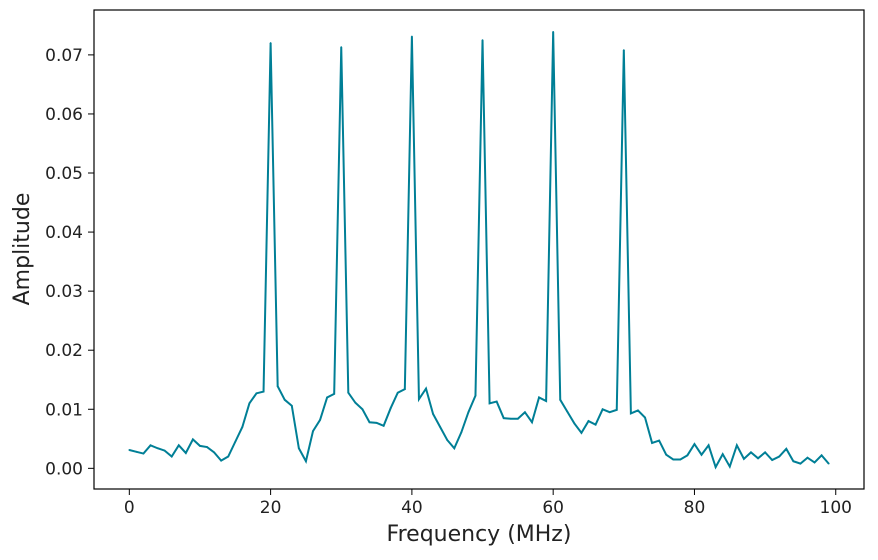 The image size is (878, 560). What do you see at coordinates (271, 508) in the screenshot?
I see `x-tick-label: 20` at bounding box center [271, 508].